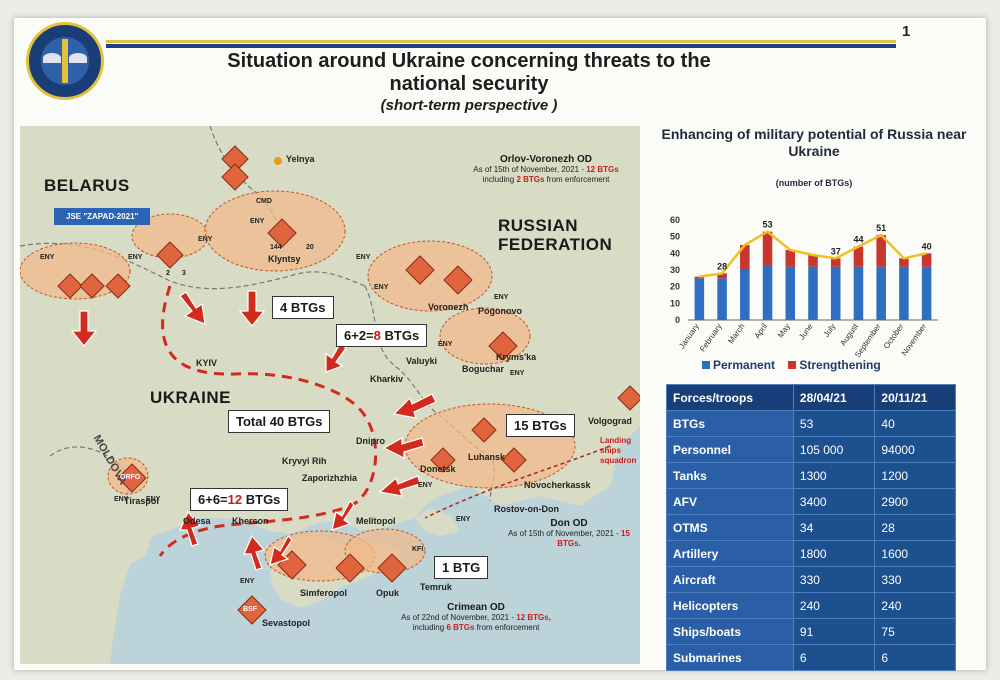  Describe the element at coordinates (141, 501) in the screenshot. I see `city-tiraspol: Tiraspol` at that location.